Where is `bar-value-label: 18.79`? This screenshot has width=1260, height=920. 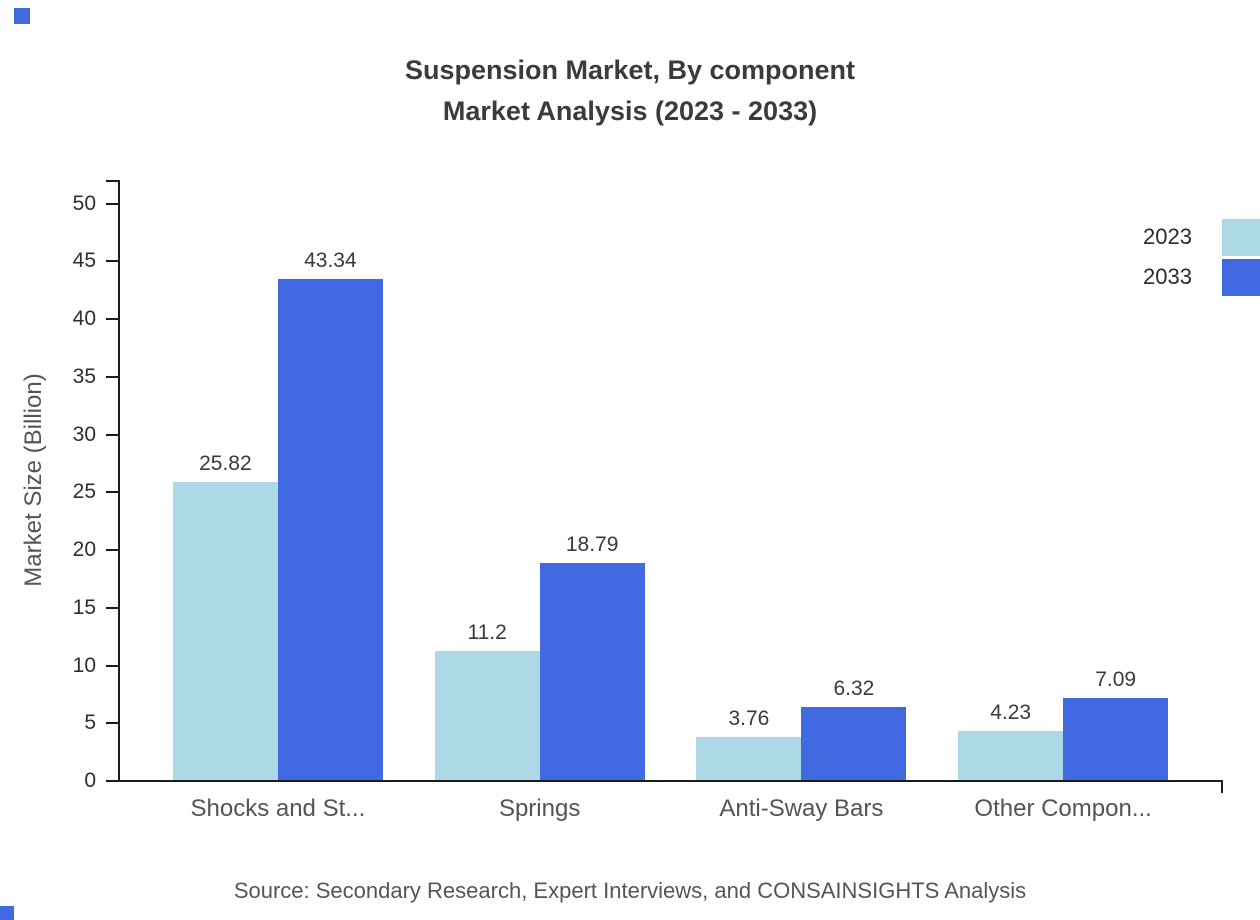 bar-value-label: 18.79 is located at coordinates (592, 544).